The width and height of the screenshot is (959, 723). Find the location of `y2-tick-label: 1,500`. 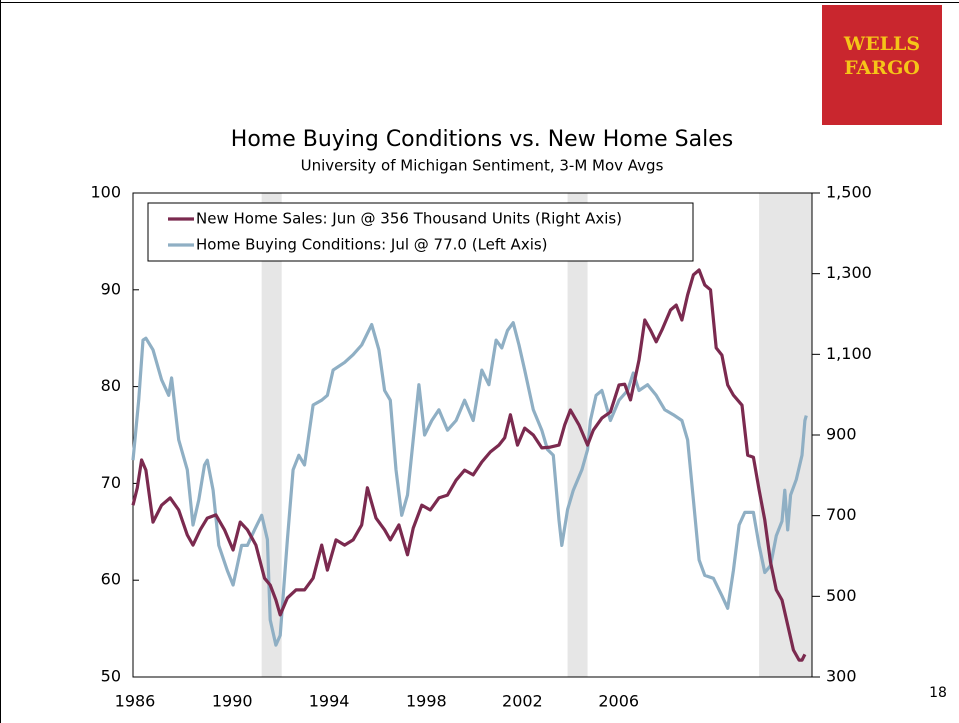

y2-tick-label: 1,500 is located at coordinates (849, 192).